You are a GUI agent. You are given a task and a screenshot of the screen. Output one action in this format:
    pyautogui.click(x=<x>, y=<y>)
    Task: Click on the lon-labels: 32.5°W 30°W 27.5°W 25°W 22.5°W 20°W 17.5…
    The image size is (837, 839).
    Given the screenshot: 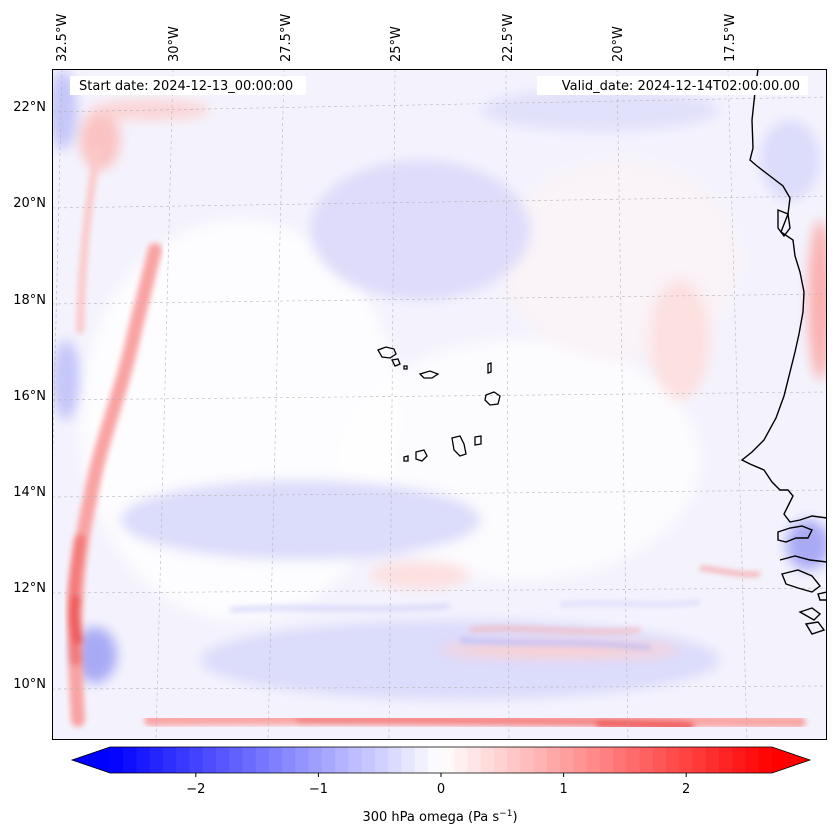 What is the action you would take?
    pyautogui.click(x=396, y=38)
    